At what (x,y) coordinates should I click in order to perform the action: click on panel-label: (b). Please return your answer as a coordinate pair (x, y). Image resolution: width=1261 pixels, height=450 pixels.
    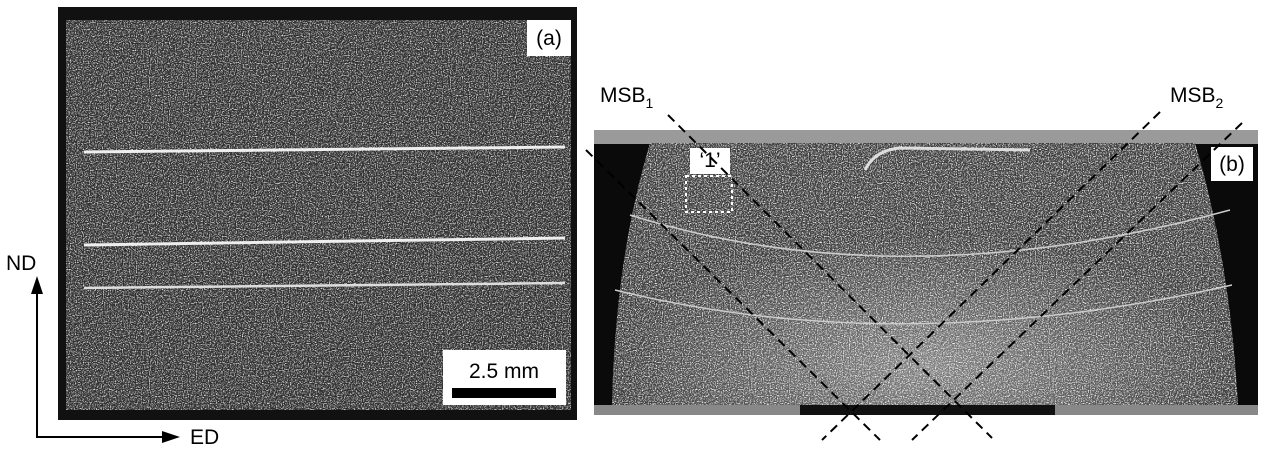
    Looking at the image, I should click on (1232, 164).